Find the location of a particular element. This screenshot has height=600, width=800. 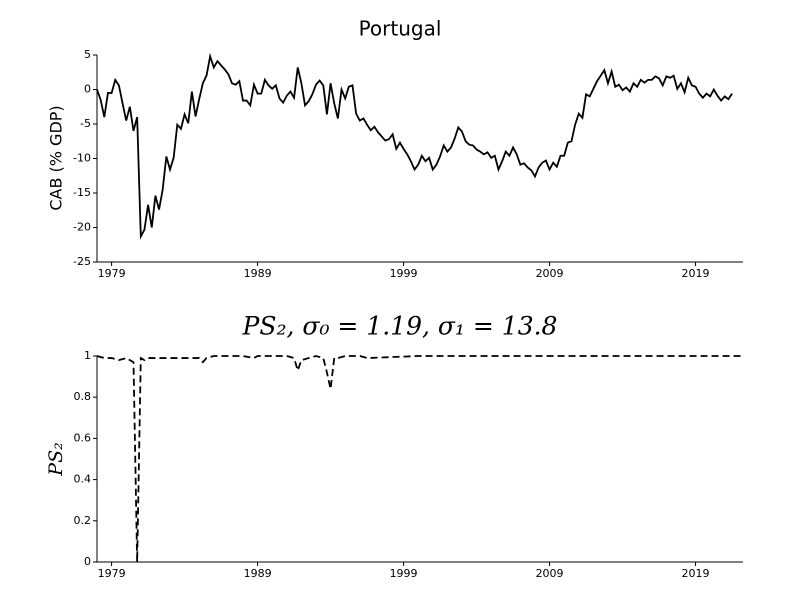

y-tick-label: 0.8 is located at coordinates (83, 396).